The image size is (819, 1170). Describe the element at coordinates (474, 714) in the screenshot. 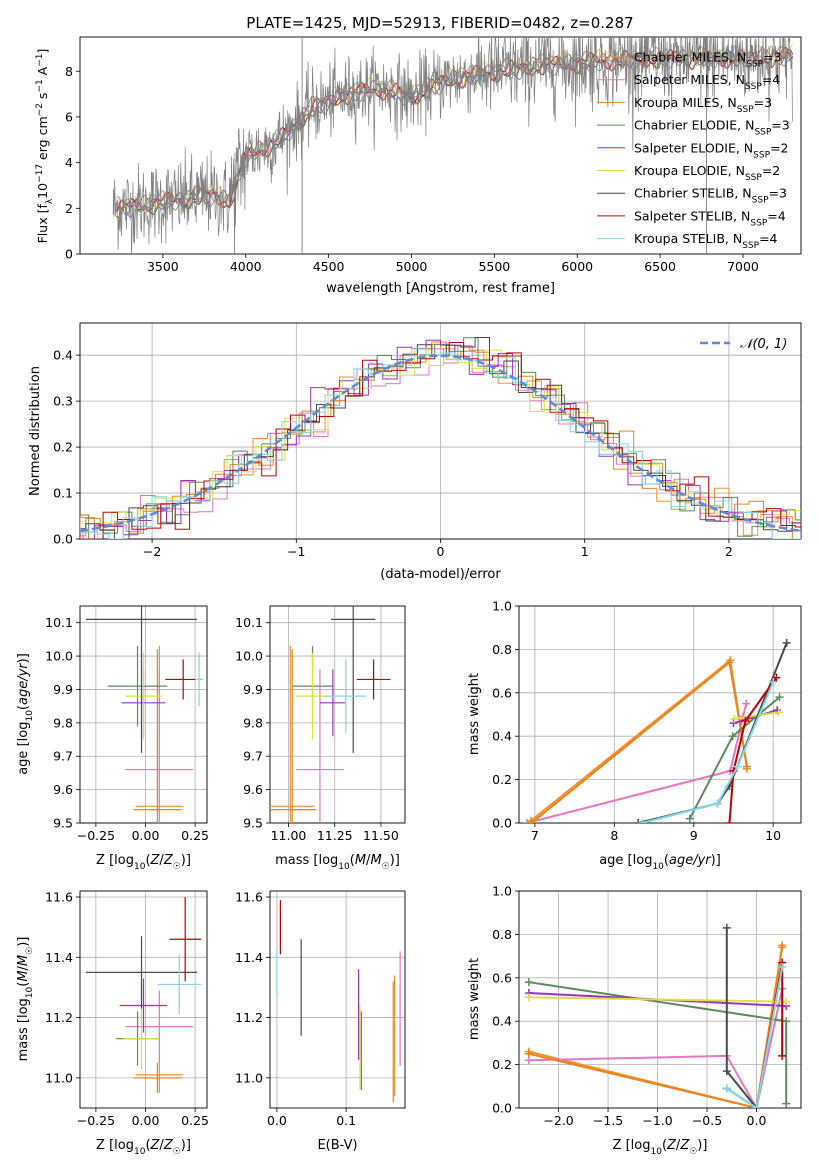

I see `weight-vs-age-ylabel: mass weight` at that location.